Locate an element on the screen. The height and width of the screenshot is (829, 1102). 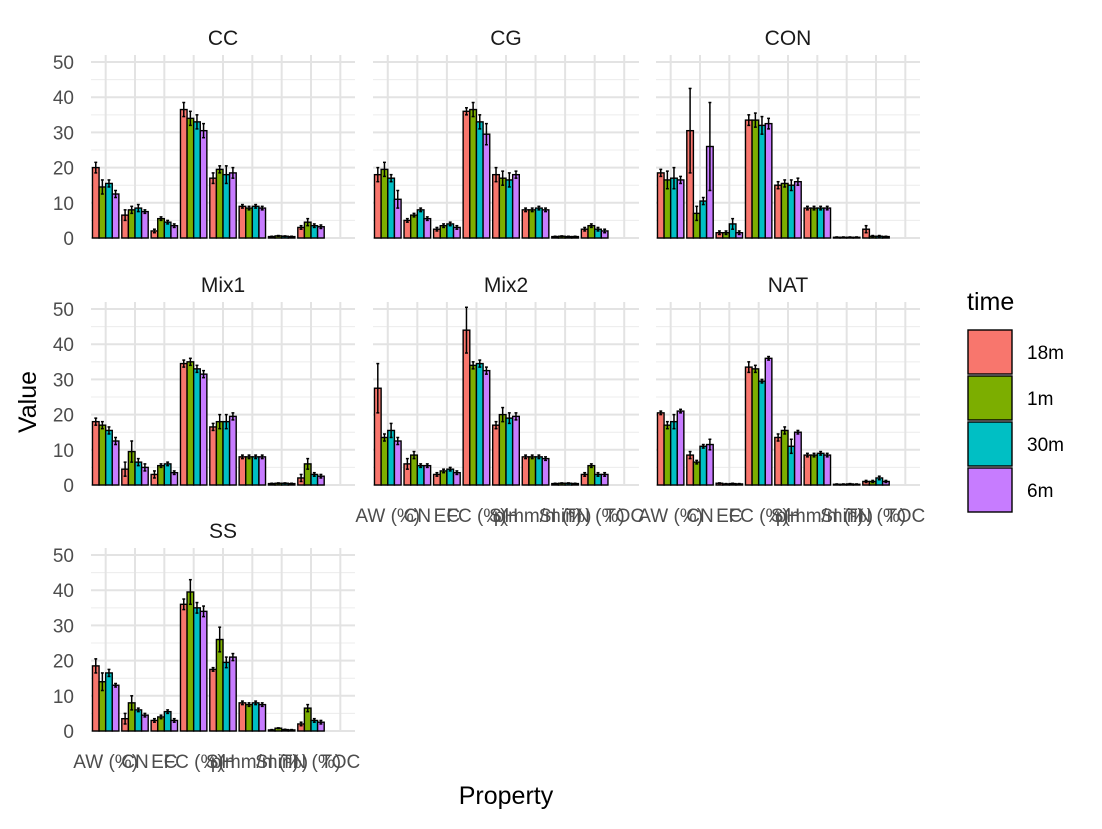
bar-con-1m is located at coordinates (755, 179).